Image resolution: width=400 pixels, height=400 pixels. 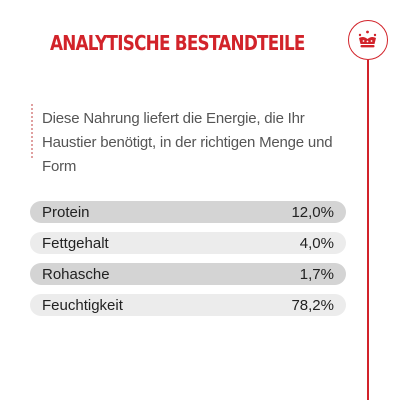 I want to click on nutrient-value: 1,7%, so click(x=316, y=274).